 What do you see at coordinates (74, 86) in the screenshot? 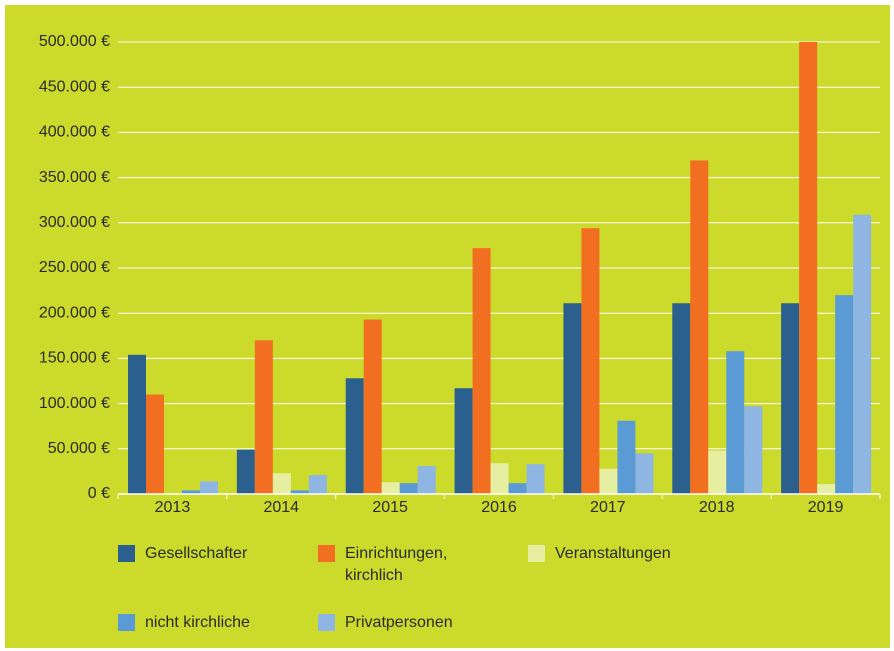
I see `y-tick-label: 450.000 €` at bounding box center [74, 86].